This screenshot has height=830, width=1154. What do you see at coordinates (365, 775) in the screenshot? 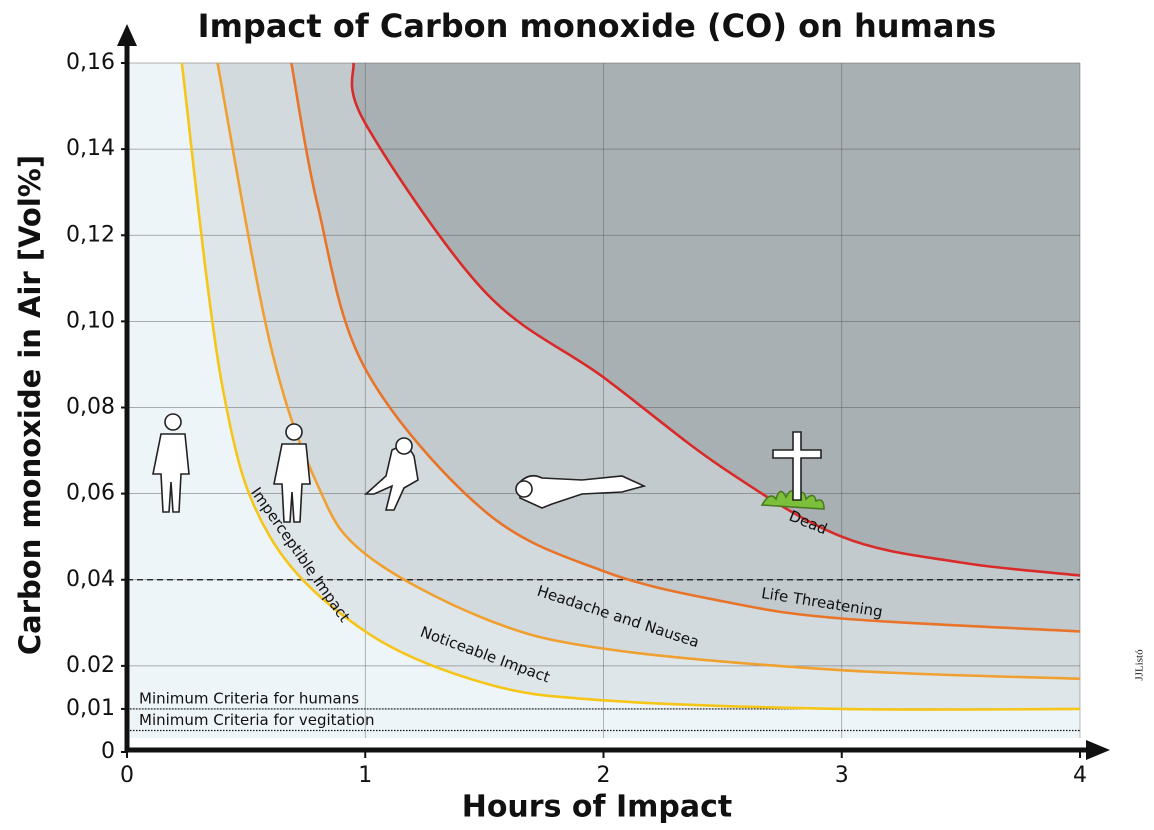
I see `x-tick-label: 1` at bounding box center [365, 775].